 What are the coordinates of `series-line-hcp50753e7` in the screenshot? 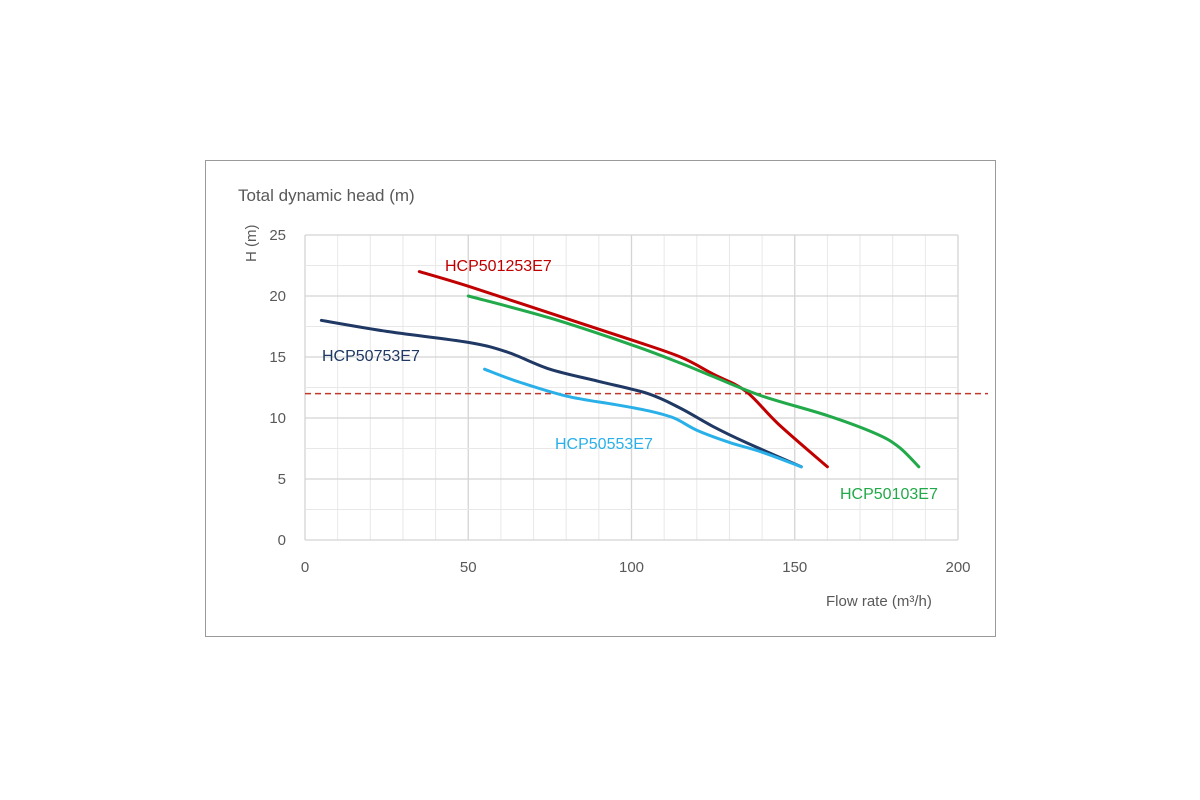 It's located at (561, 393).